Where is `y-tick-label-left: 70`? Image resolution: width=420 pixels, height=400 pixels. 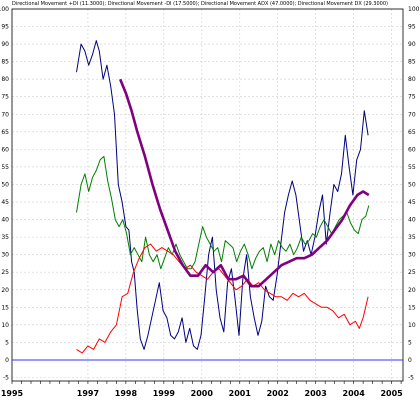 y-tick-label-left: 70 is located at coordinates (5, 114).